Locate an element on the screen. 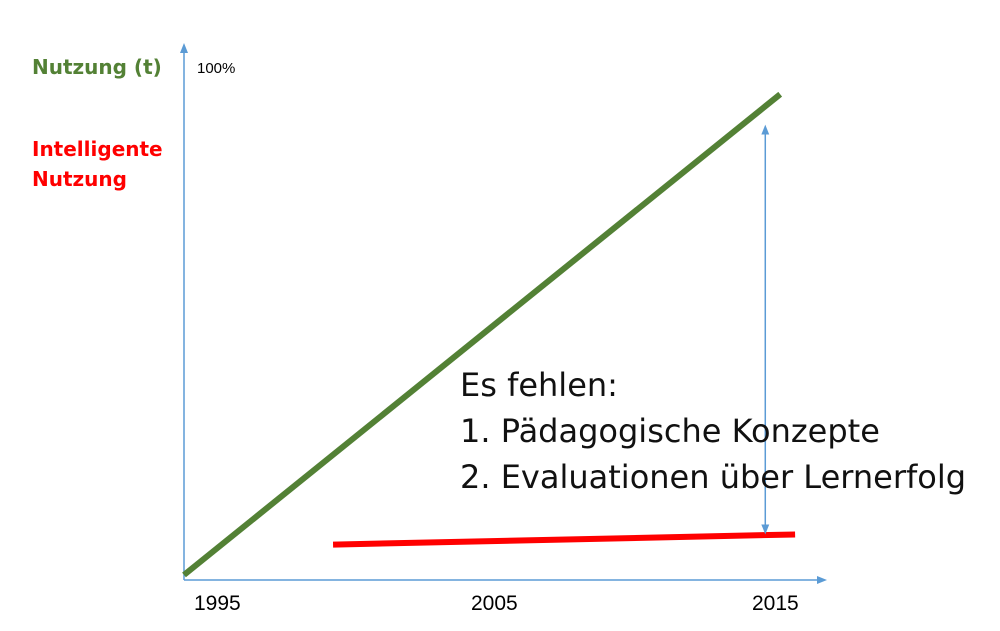 The image size is (1000, 631). annotation-heading: Es fehlen: is located at coordinates (539, 385).